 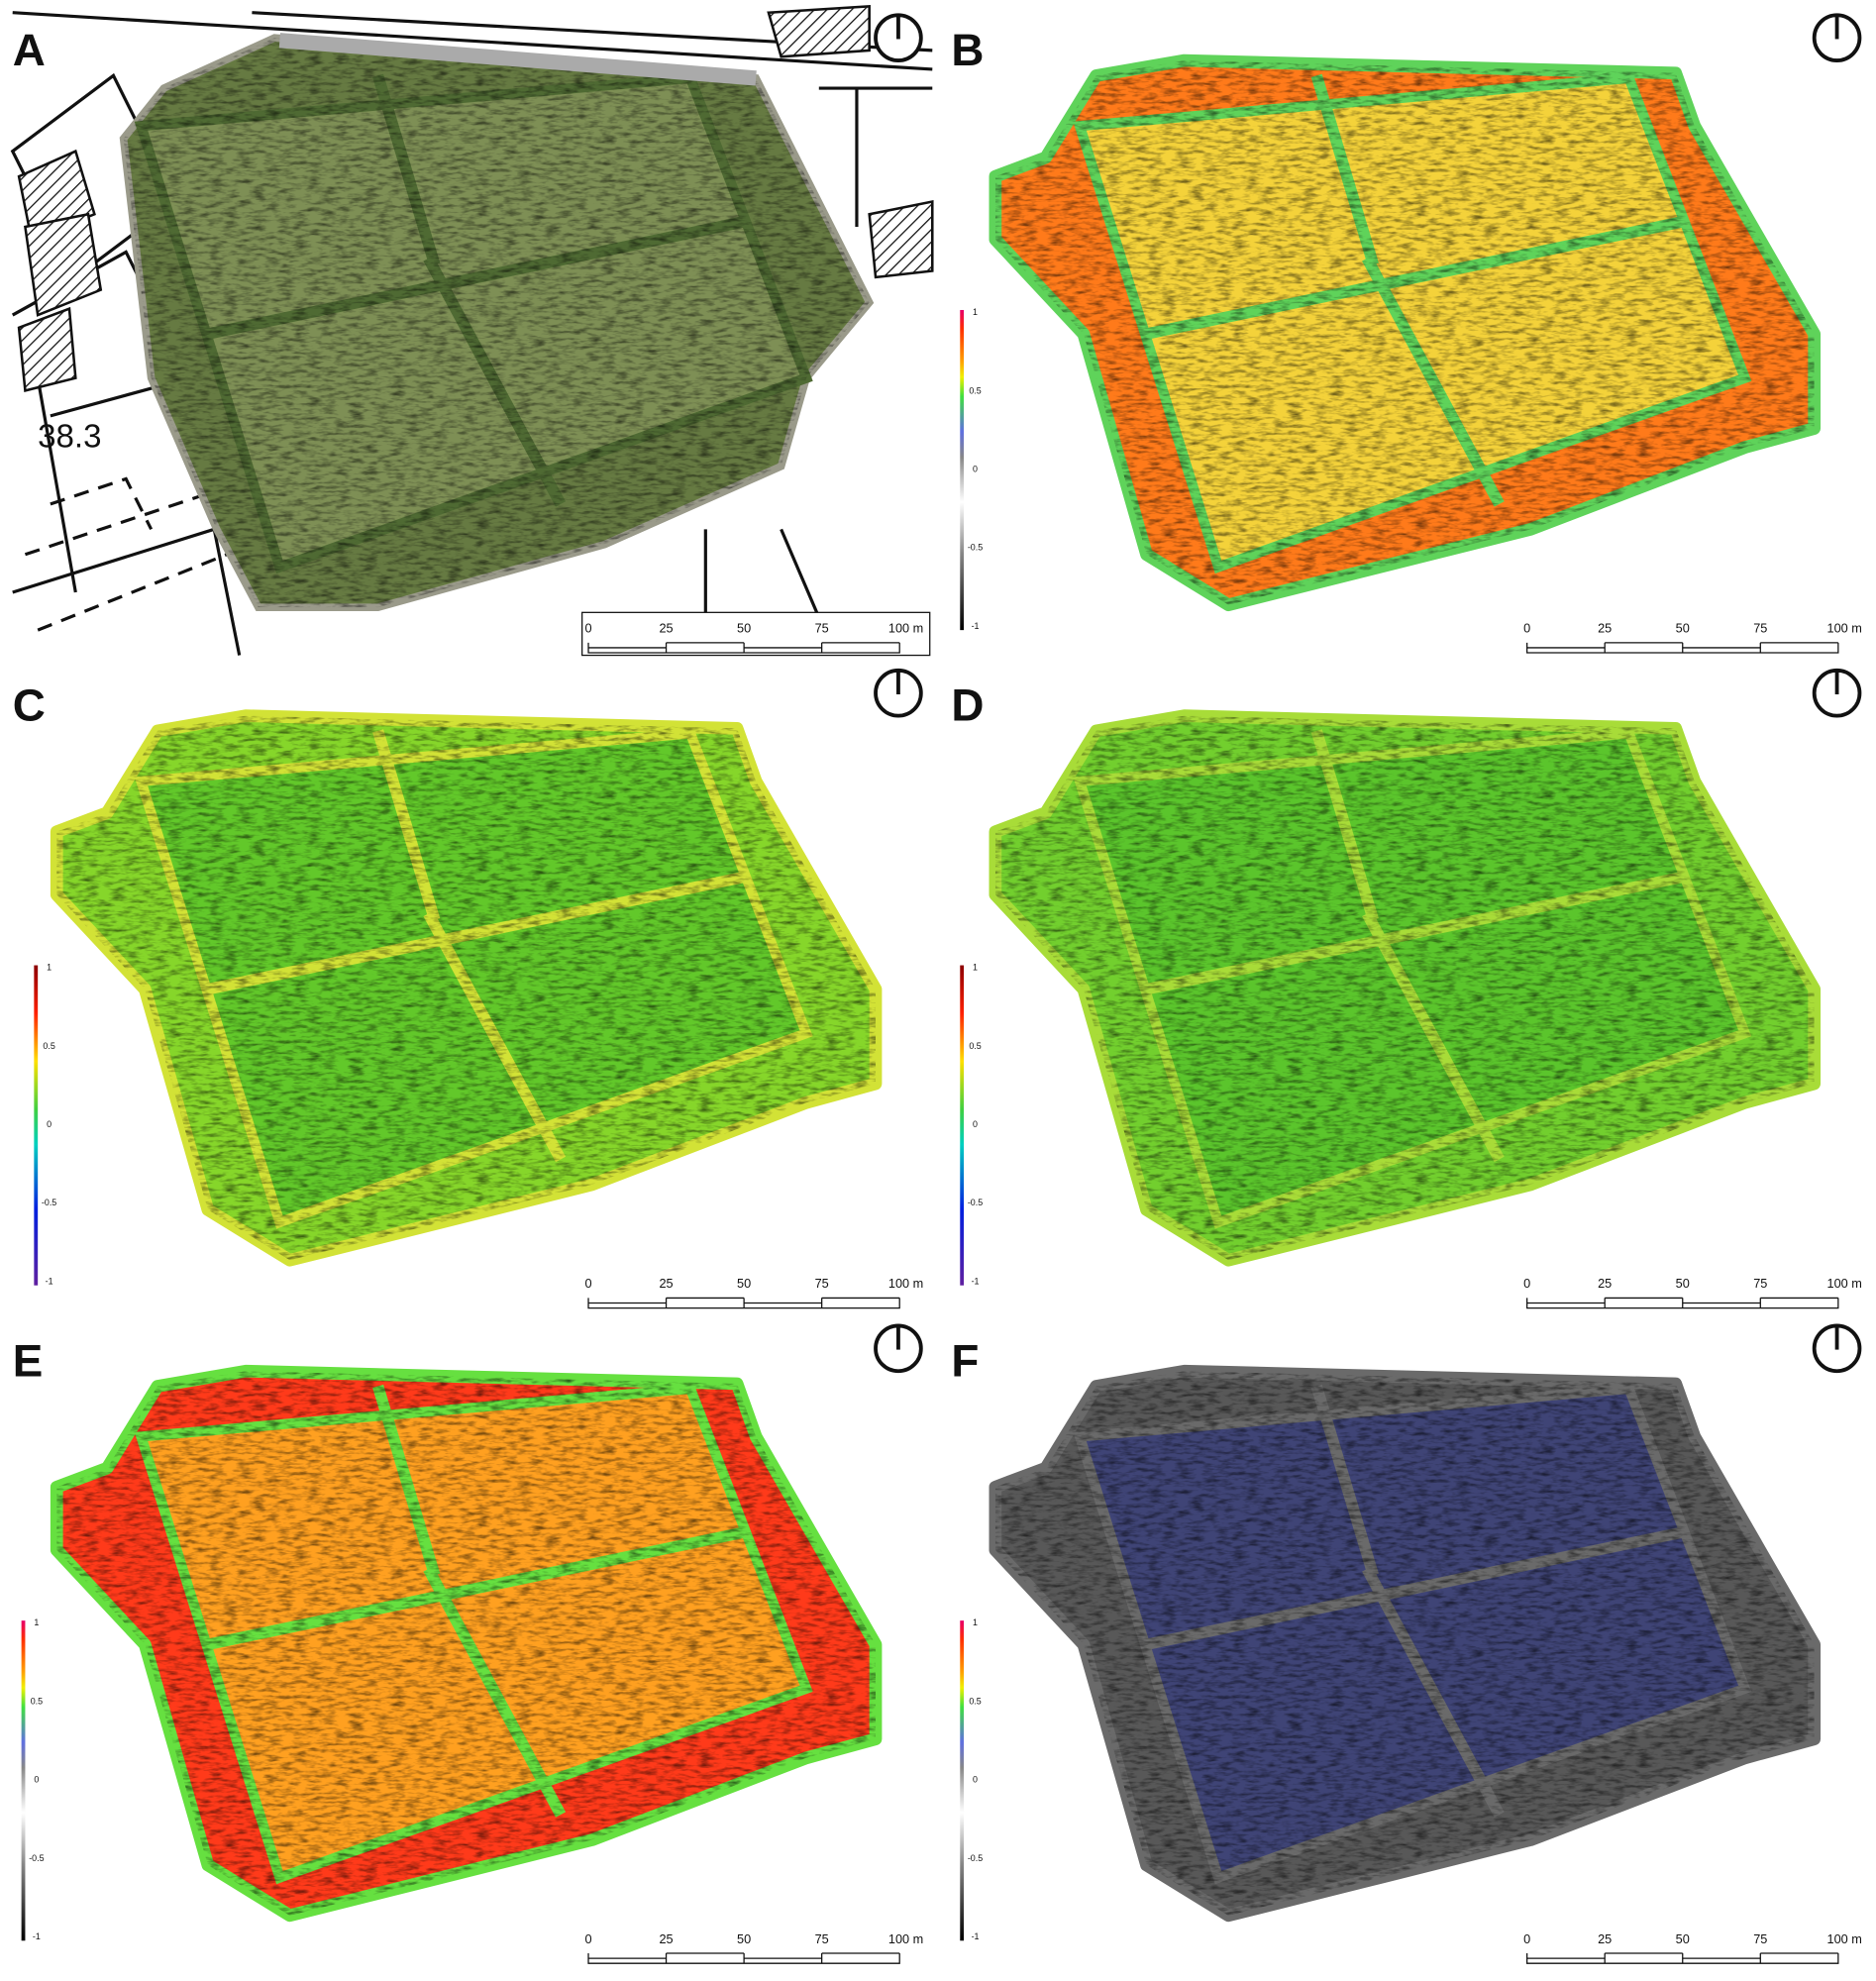 What do you see at coordinates (30, 705) in the screenshot?
I see `panel-label: C` at bounding box center [30, 705].